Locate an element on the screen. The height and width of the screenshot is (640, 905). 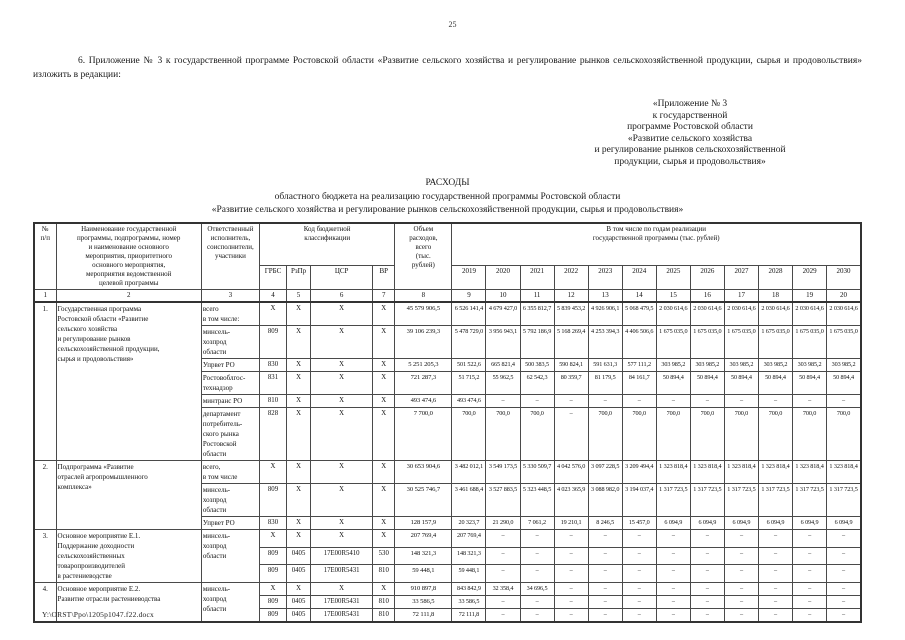
column-number: 16 is located at coordinates (707, 296).